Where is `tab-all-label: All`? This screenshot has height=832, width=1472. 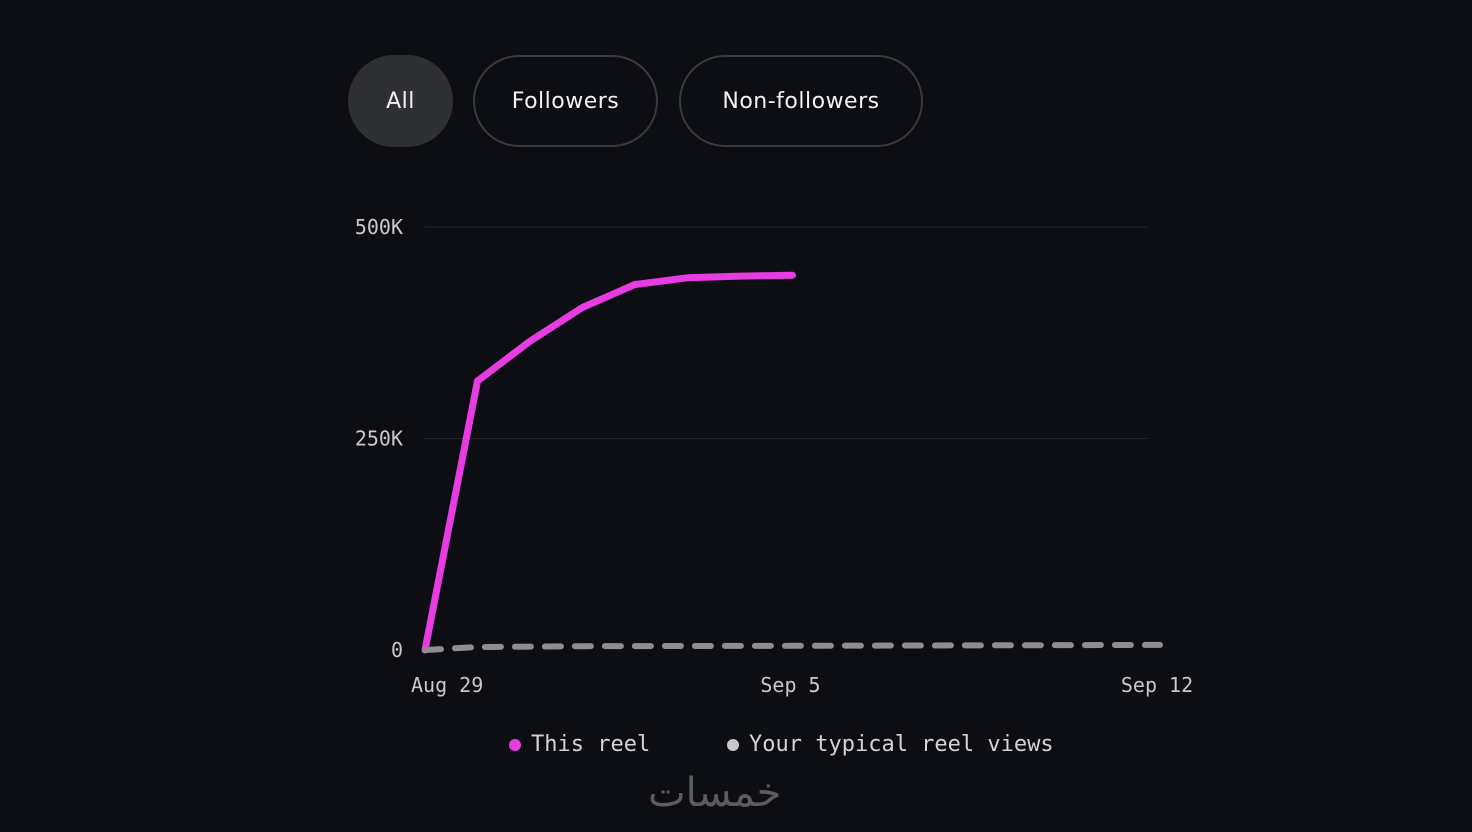 tab-all-label: All is located at coordinates (400, 101).